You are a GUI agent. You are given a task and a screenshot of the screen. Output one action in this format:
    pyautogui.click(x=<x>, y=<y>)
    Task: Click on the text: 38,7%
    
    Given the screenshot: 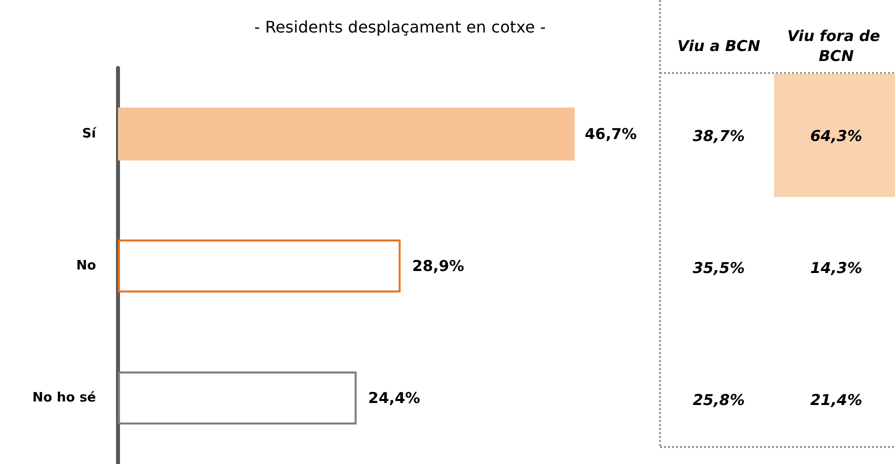 What is the action you would take?
    pyautogui.click(x=718, y=136)
    